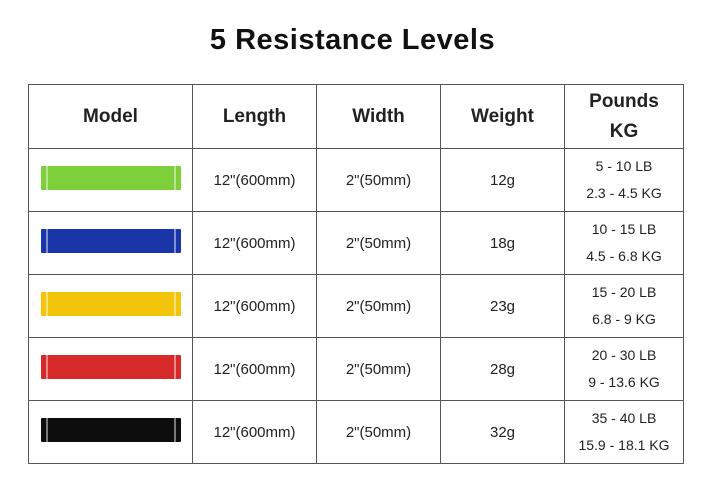 The image size is (705, 500). I want to click on range-cell: 15 - 20 LB 6.8 - 9 KG, so click(624, 306).